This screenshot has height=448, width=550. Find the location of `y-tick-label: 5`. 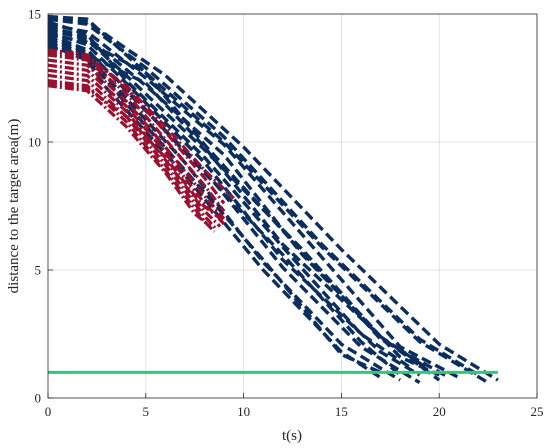

y-tick-label: 5 is located at coordinates (38, 270).